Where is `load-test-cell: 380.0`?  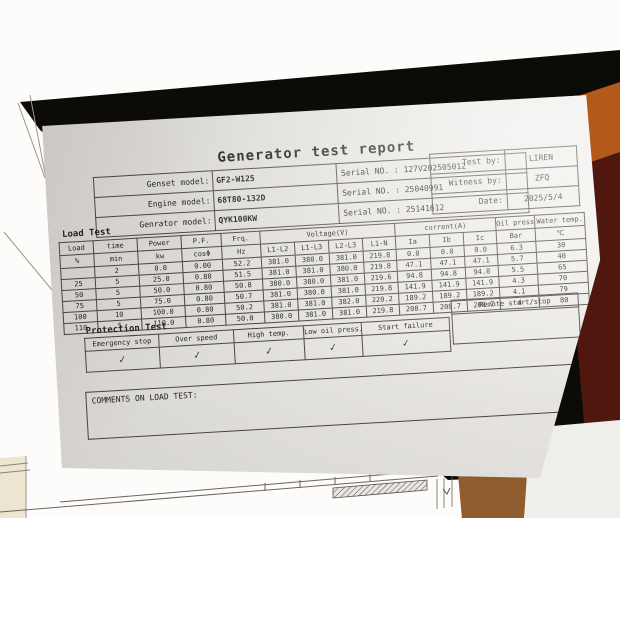 load-test-cell: 380.0 is located at coordinates (281, 316).